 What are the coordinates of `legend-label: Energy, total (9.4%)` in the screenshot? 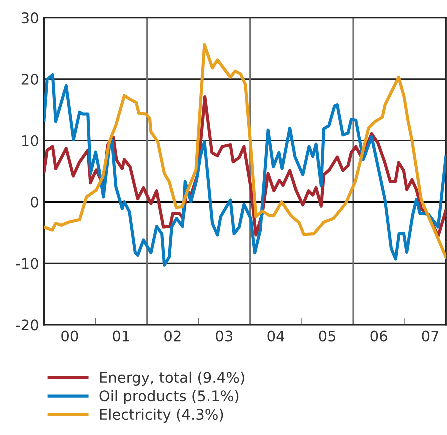 It's located at (172, 379).